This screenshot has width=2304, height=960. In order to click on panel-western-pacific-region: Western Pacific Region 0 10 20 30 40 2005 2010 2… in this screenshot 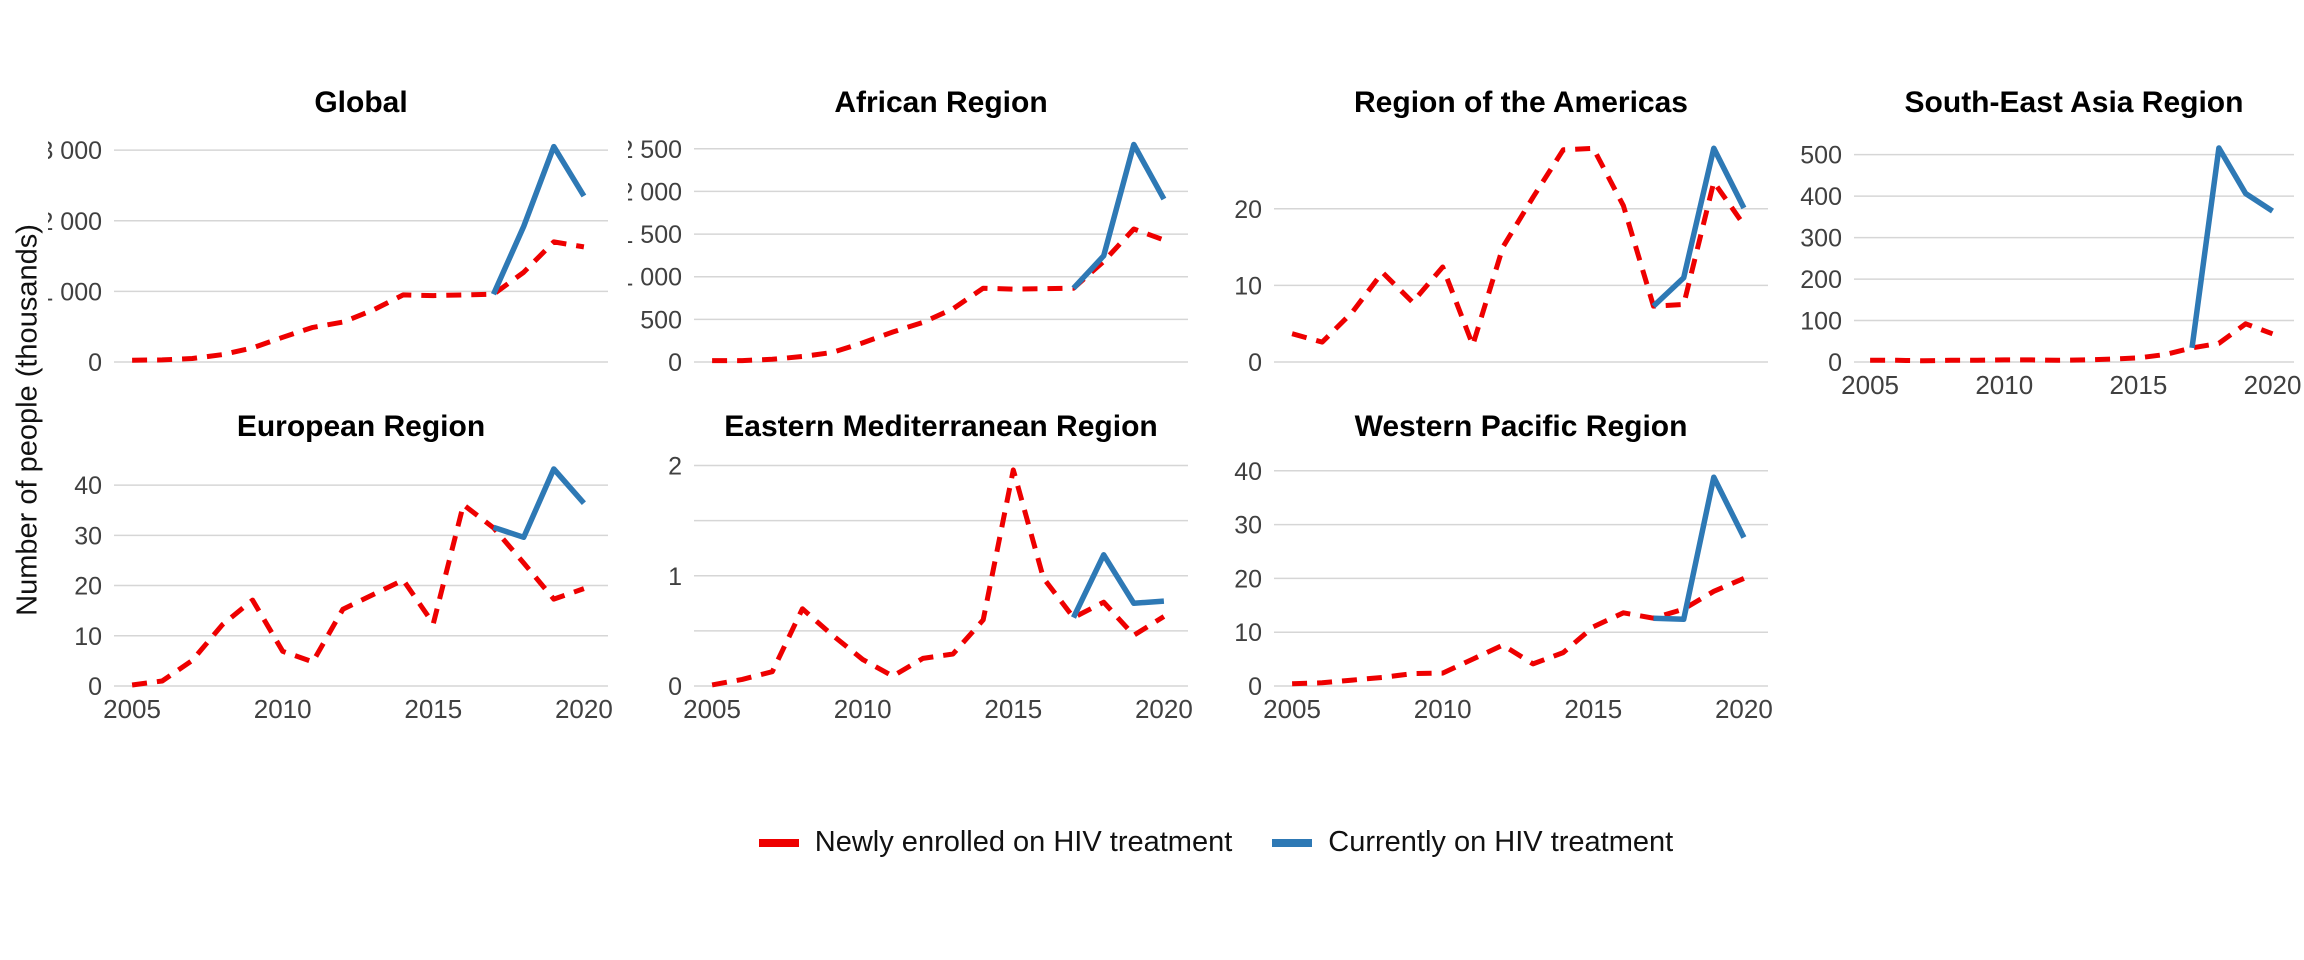, I will do `click(1493, 573)`.